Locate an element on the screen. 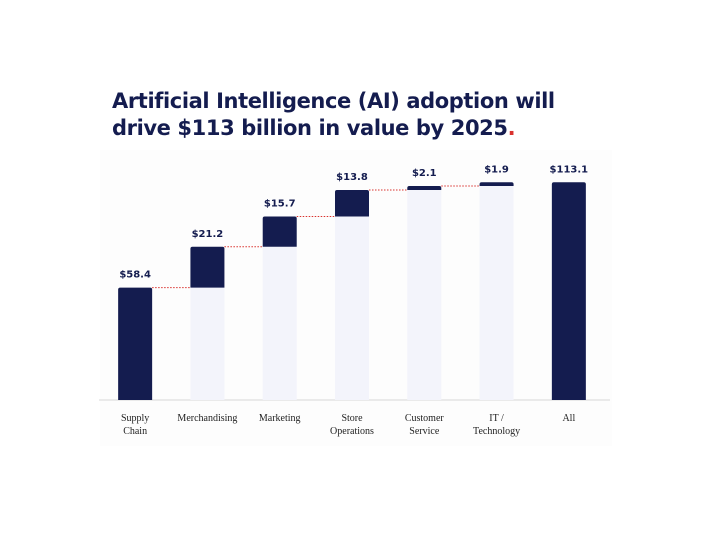 Image resolution: width=706 pixels, height=548 pixels. x-tick-label: Store Operations is located at coordinates (352, 425).